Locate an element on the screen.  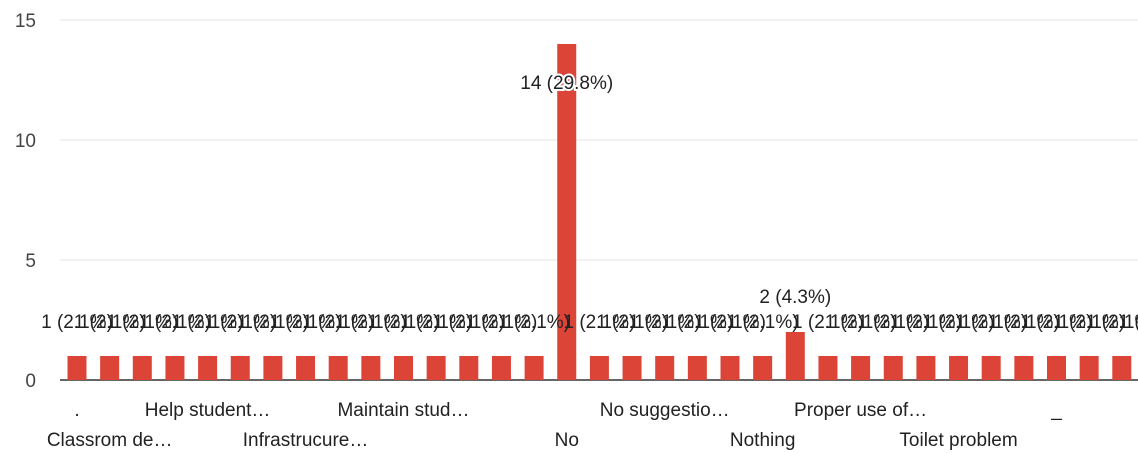
x-category-label: No is located at coordinates (567, 440).